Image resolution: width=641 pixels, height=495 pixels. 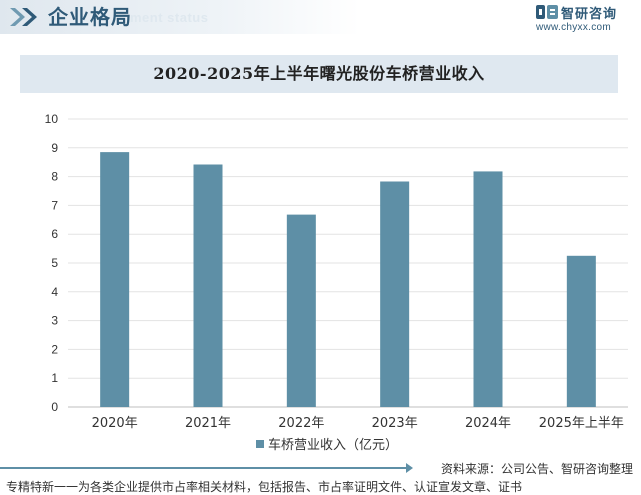 What do you see at coordinates (23, 17) in the screenshot?
I see `double-chevron-icon` at bounding box center [23, 17].